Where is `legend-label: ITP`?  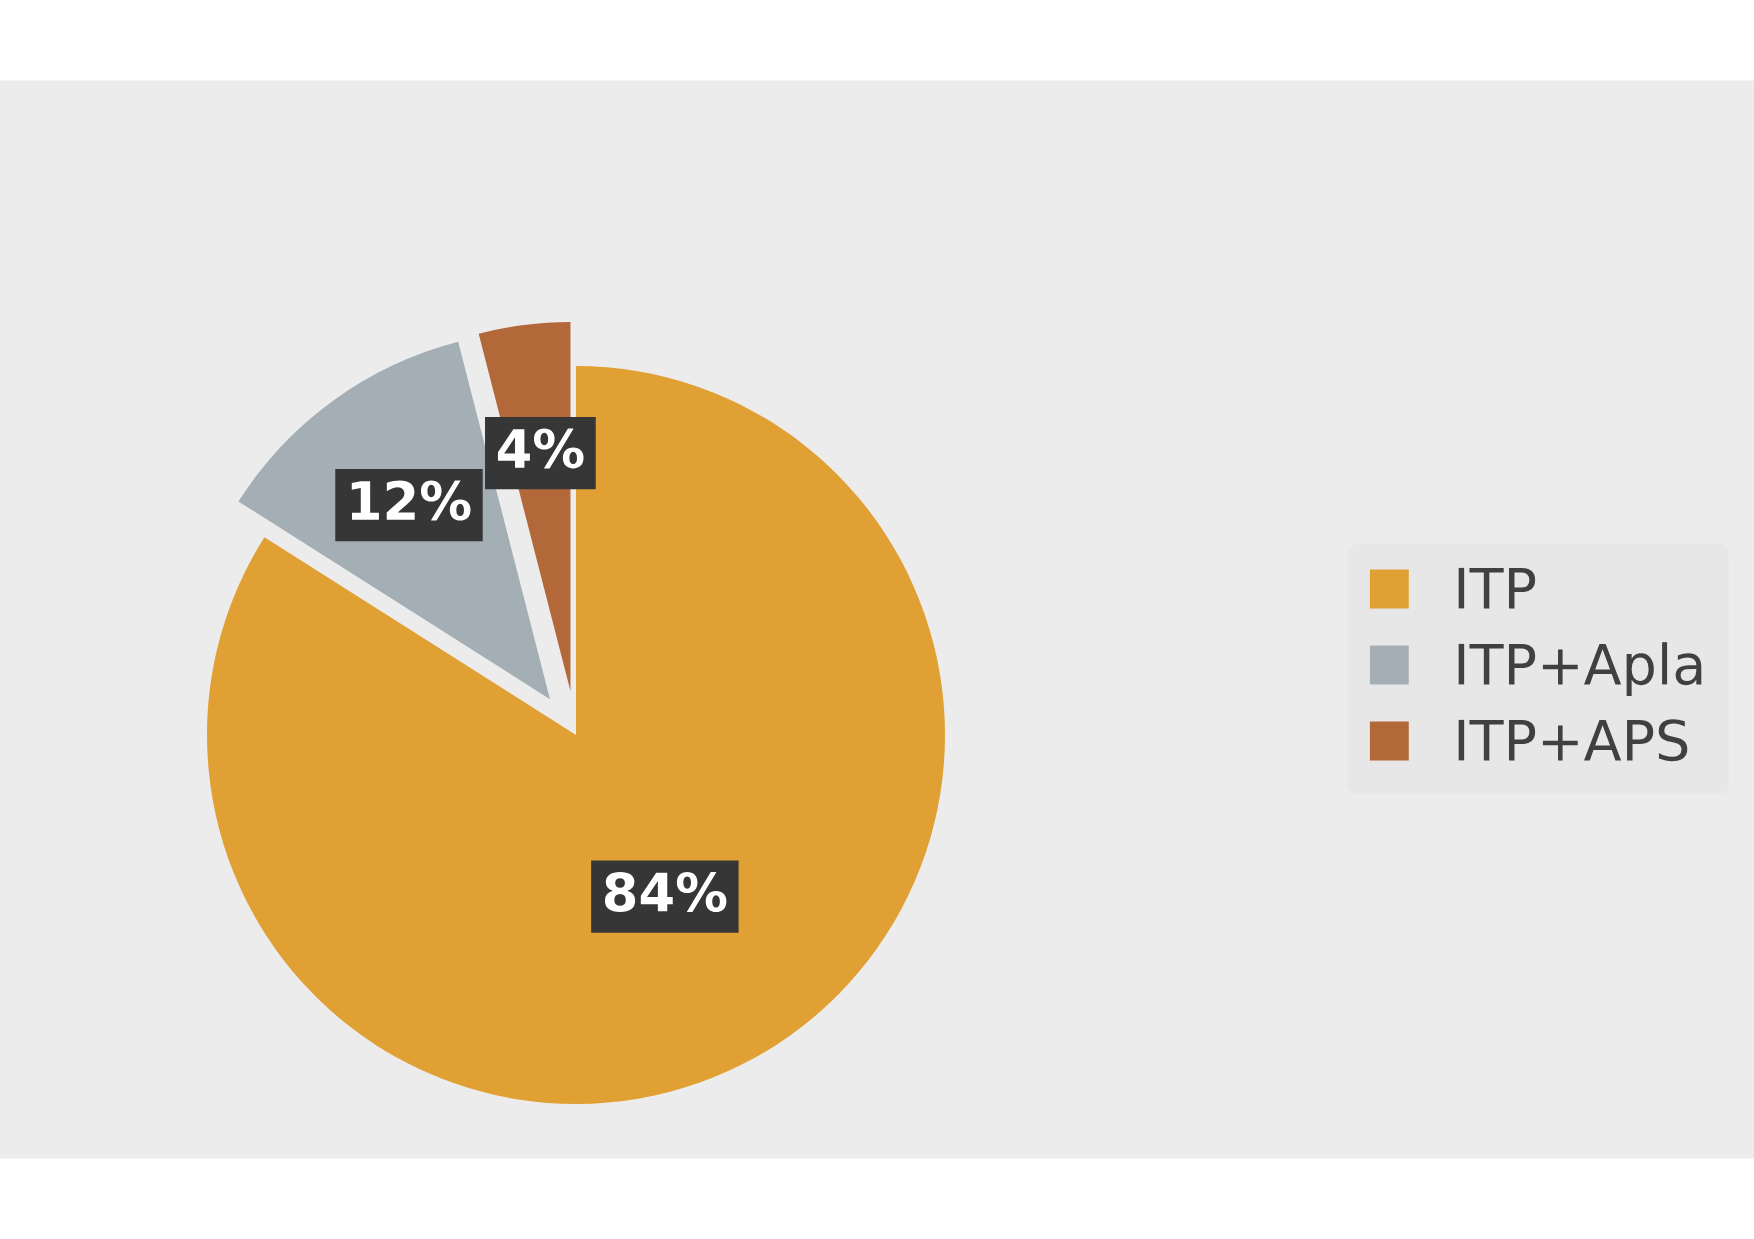 legend-label: ITP is located at coordinates (1497, 588).